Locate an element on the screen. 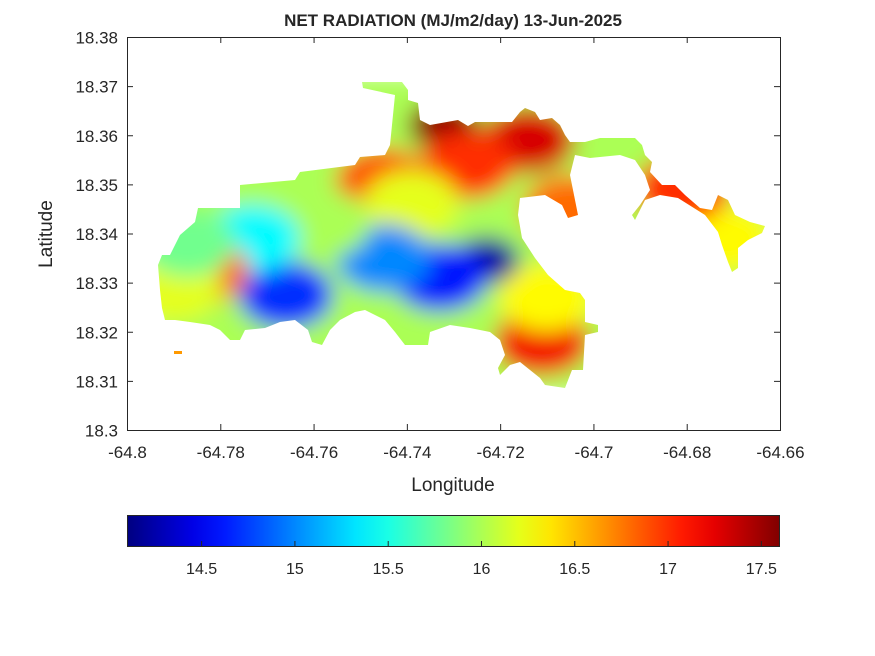 Image resolution: width=875 pixels, height=656 pixels. x-tick-label: -64.74 is located at coordinates (407, 452).